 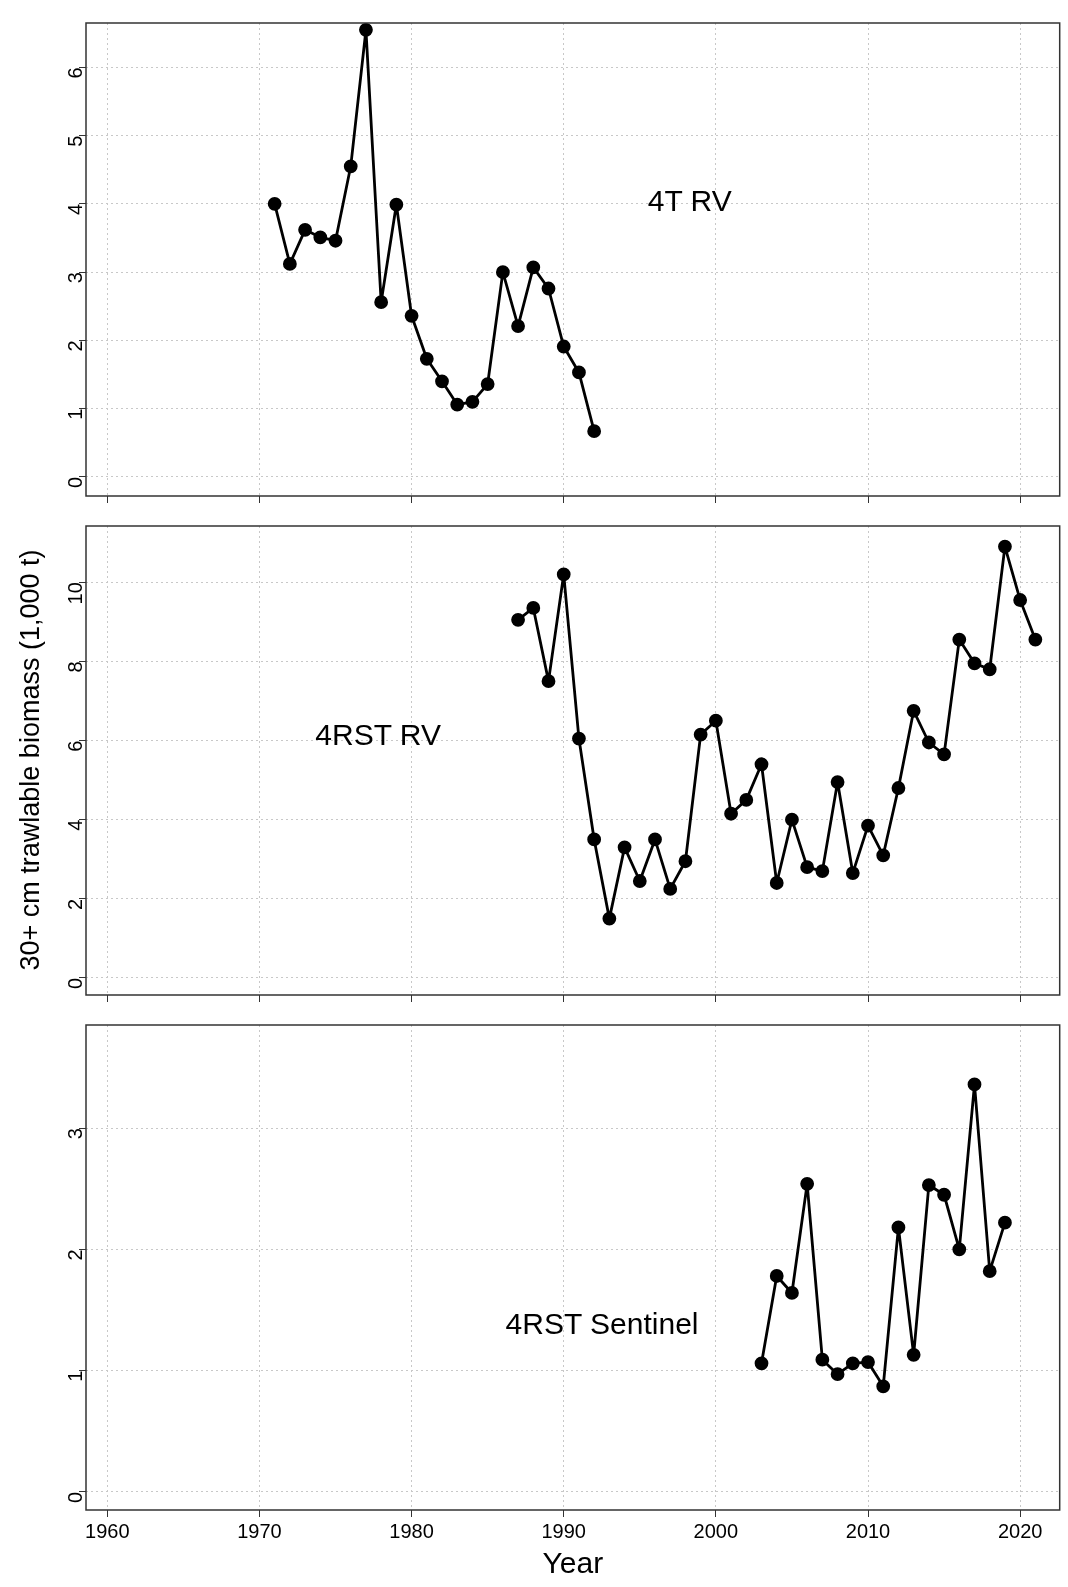 What do you see at coordinates (74, 667) in the screenshot?
I see `y-tick-label: 8` at bounding box center [74, 667].